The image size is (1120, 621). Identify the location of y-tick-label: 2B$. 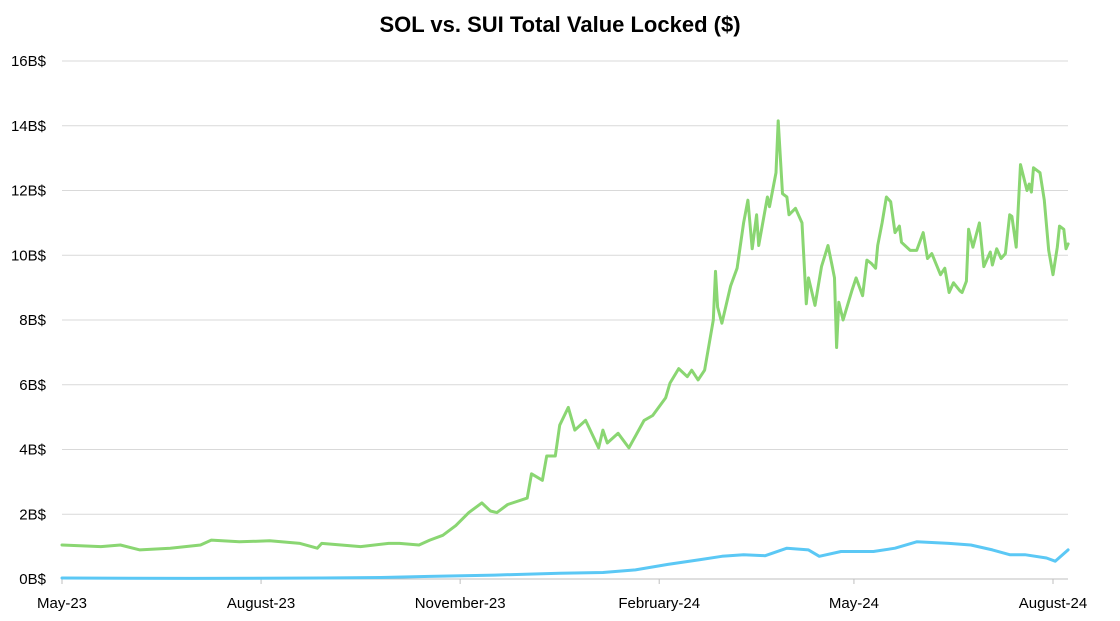
(32, 514).